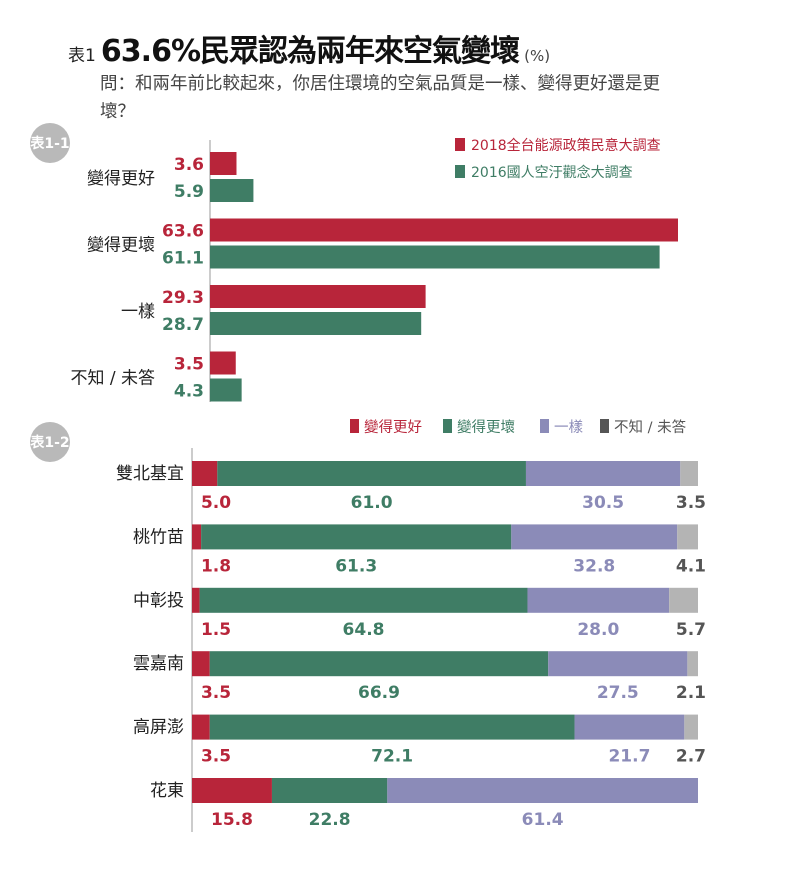 This screenshot has height=874, width=792. What do you see at coordinates (183, 298) in the screenshot?
I see `value-label: 29.3` at bounding box center [183, 298].